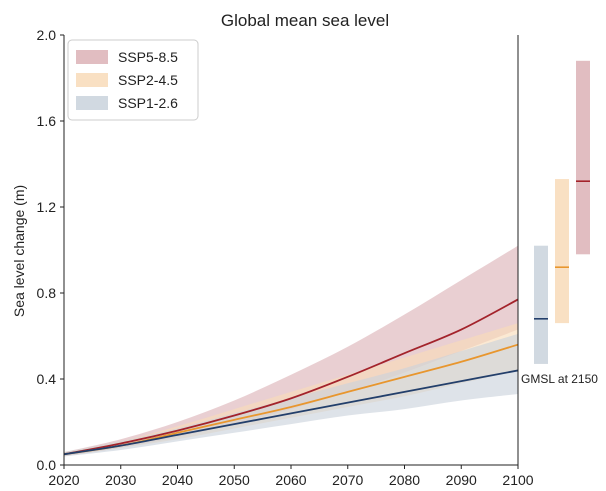  I want to click on side-panel: GMSL at 2150, so click(559, 223).